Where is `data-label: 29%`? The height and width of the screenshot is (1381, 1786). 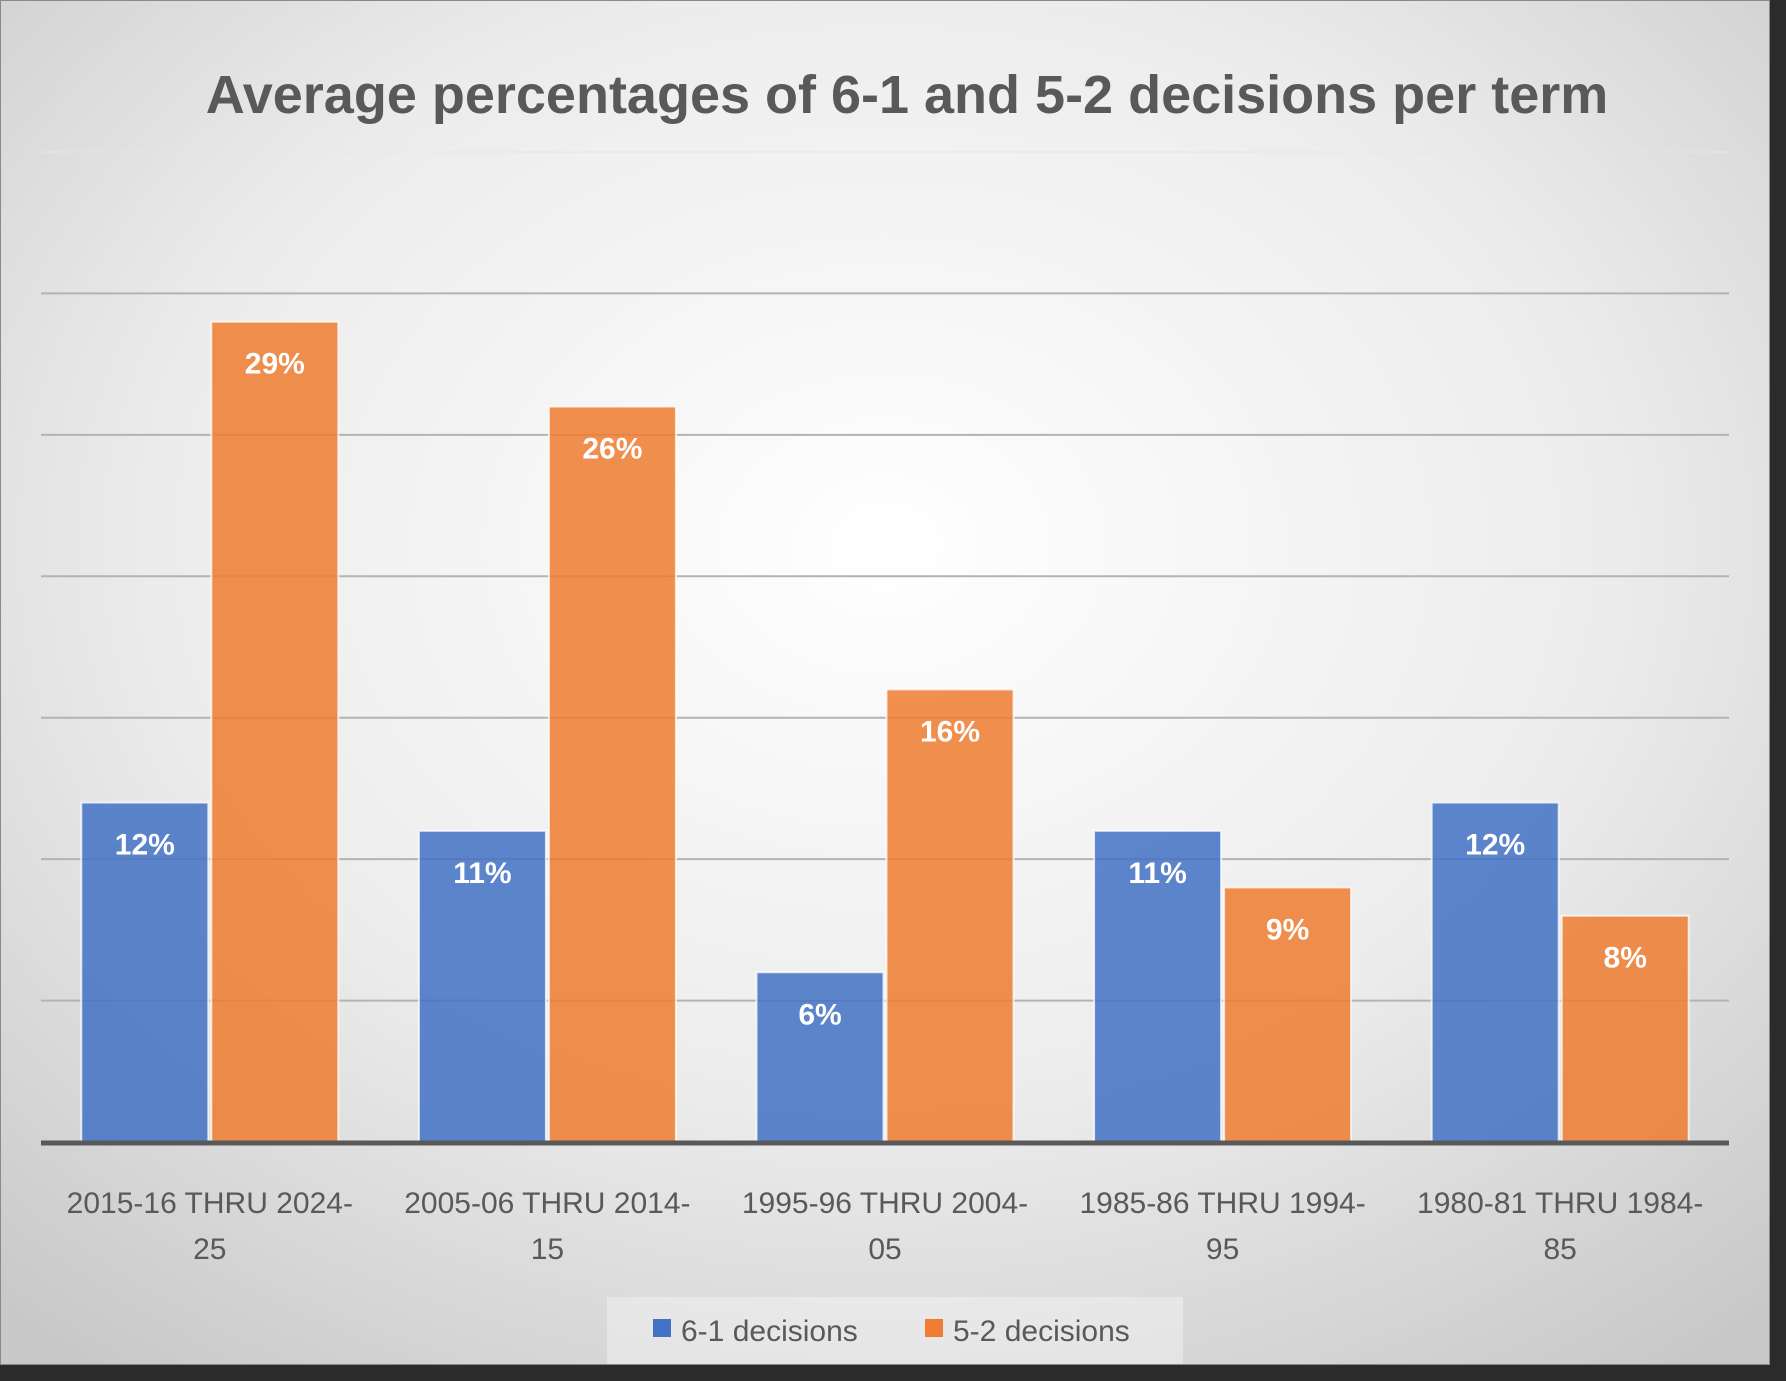
data-label: 29% is located at coordinates (275, 364).